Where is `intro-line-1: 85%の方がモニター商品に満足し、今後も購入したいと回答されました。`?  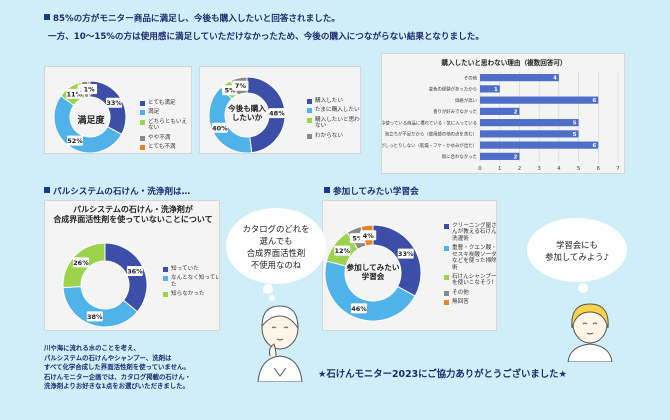
intro-line-1: 85%の方がモニター商品に満足し、今後も購入したいと回答されました。 is located at coordinates (192, 18).